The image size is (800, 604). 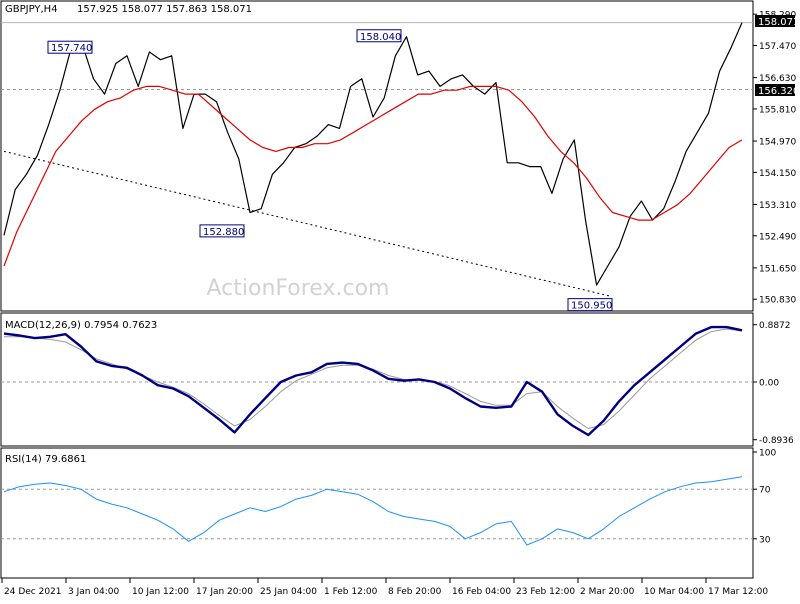 I want to click on x-tick-label: 17 Mar 12:00, so click(x=738, y=592).